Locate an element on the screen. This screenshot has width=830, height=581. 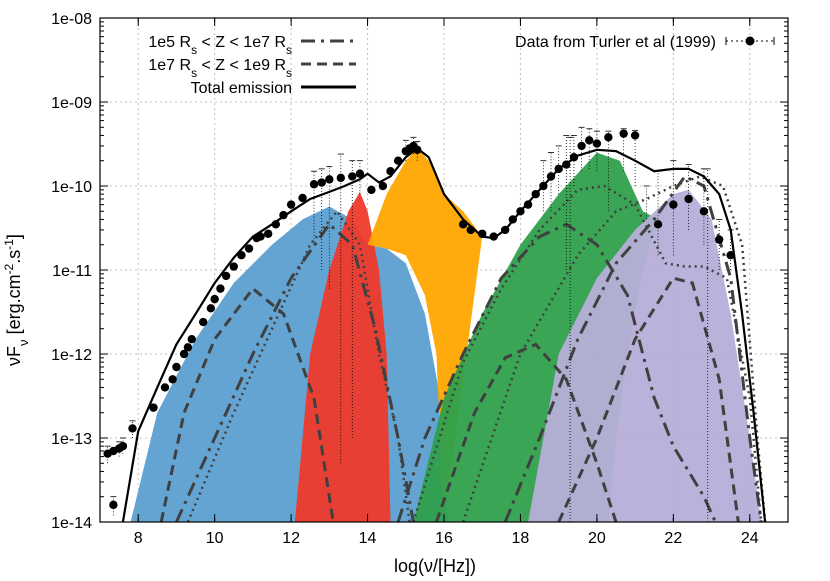
x-tick-label: 10 is located at coordinates (215, 538).